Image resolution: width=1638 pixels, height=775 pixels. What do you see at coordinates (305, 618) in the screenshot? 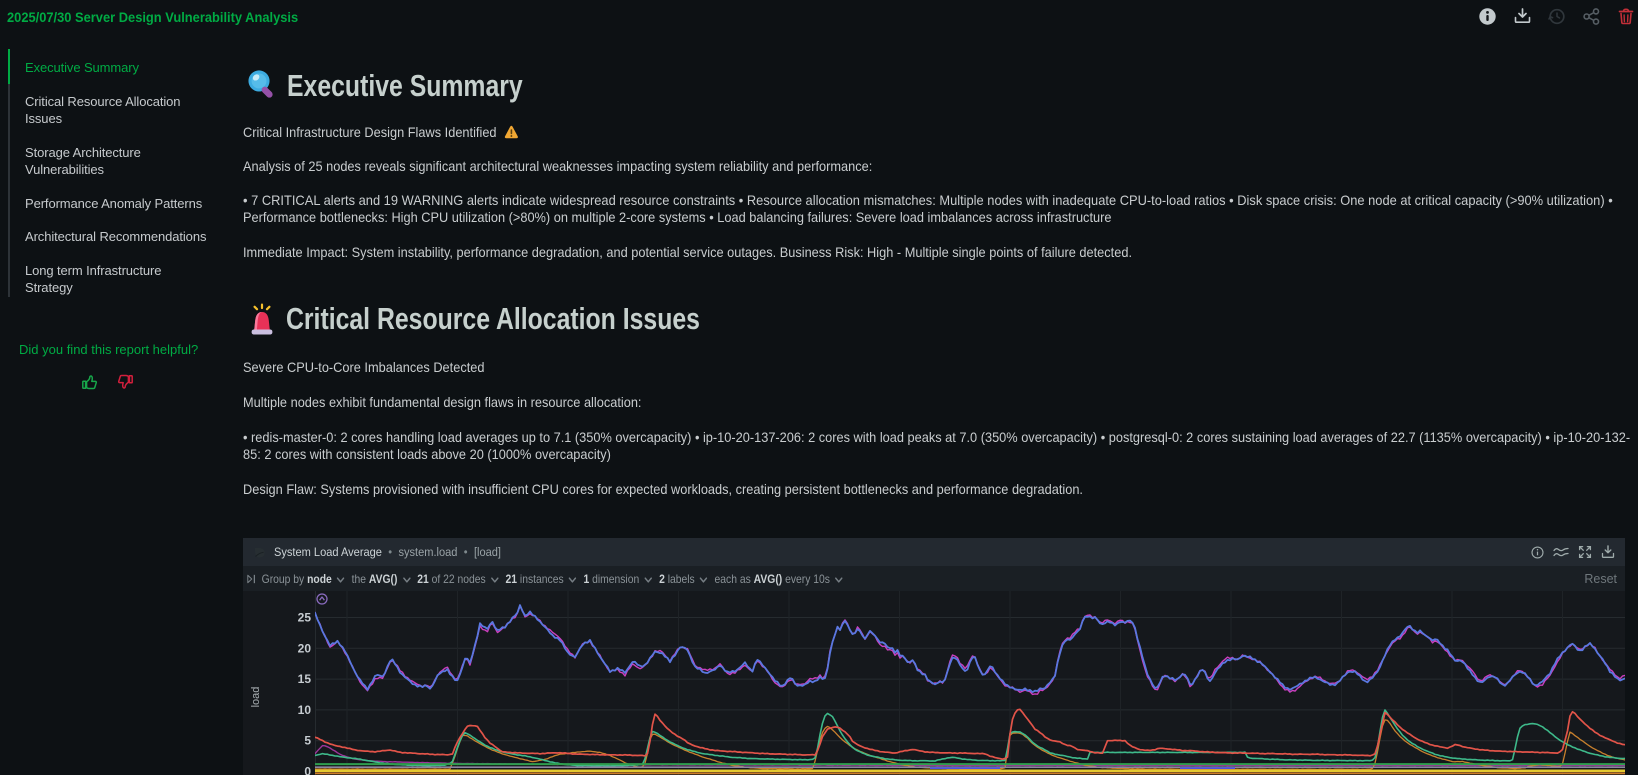
I see `svg-text: 25` at bounding box center [305, 618].